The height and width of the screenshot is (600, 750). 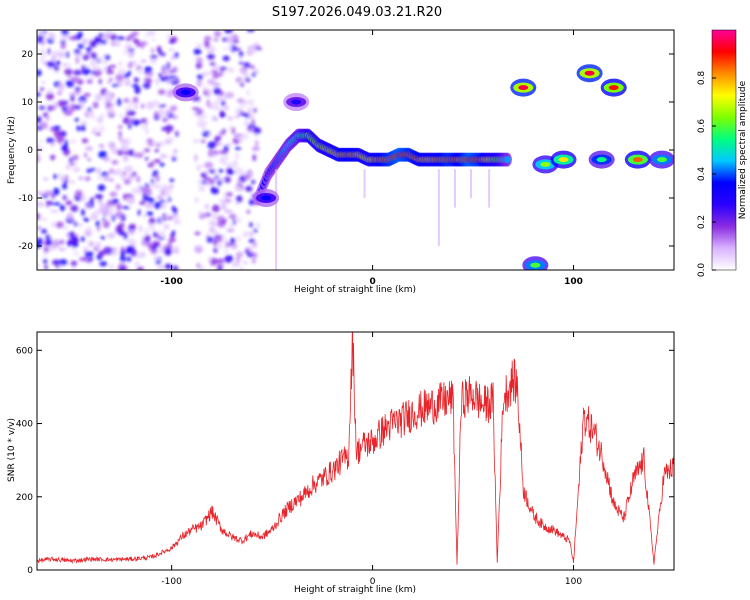 What do you see at coordinates (28, 103) in the screenshot?
I see `y-tick-label: 10` at bounding box center [28, 103].